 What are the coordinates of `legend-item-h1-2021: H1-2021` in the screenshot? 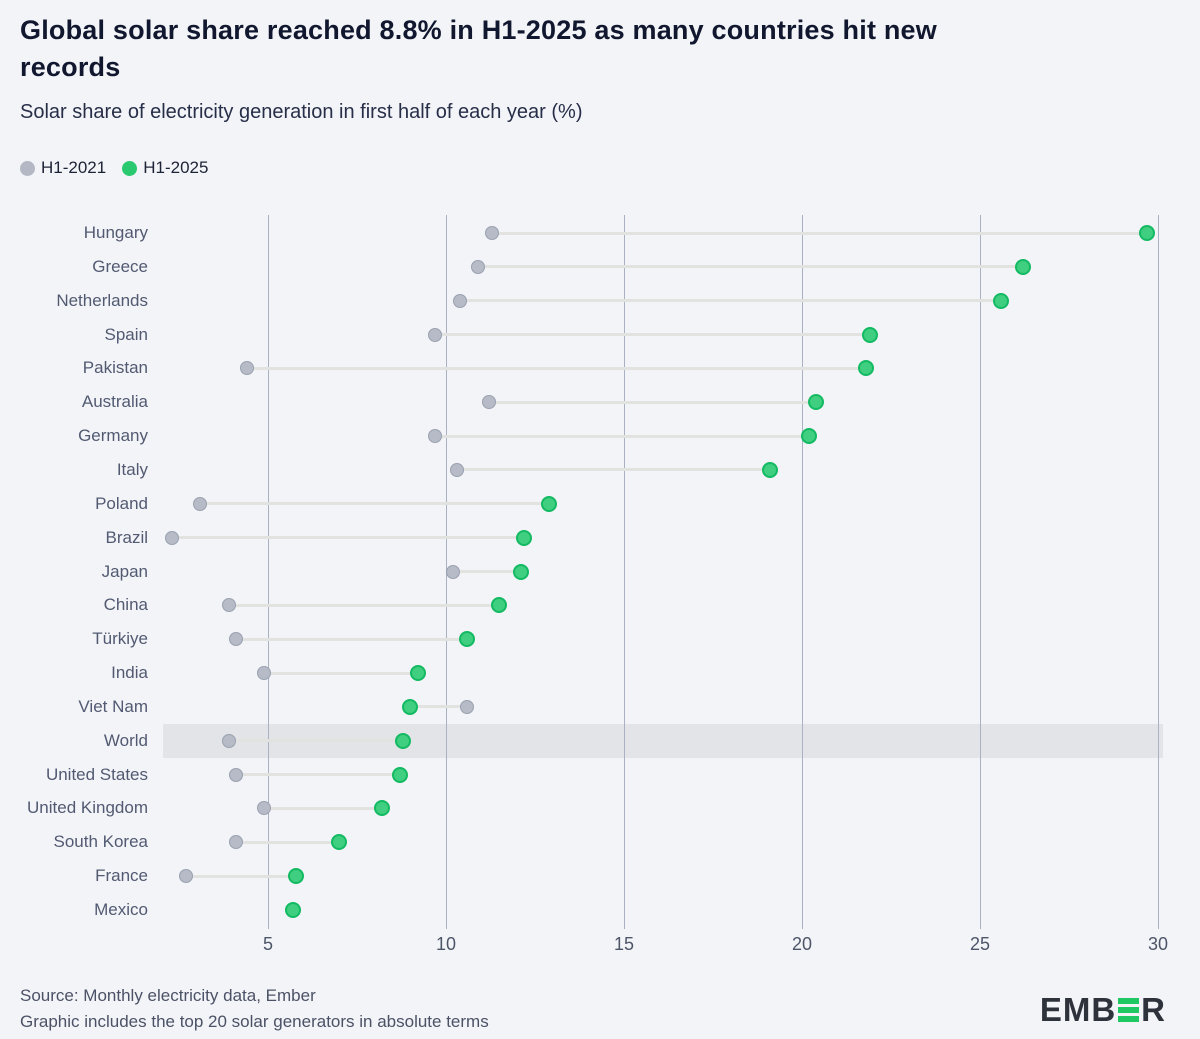 It's located at (63, 168).